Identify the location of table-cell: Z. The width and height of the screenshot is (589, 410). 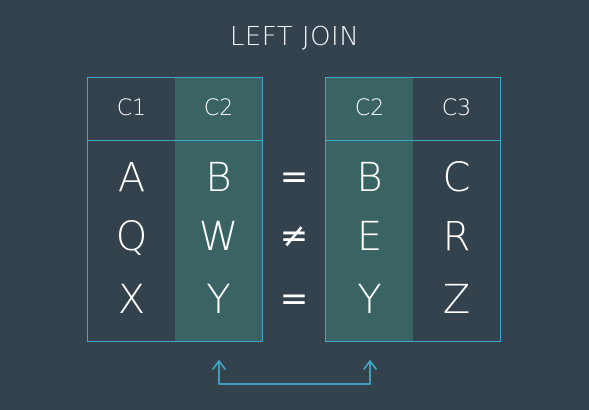
(456, 300).